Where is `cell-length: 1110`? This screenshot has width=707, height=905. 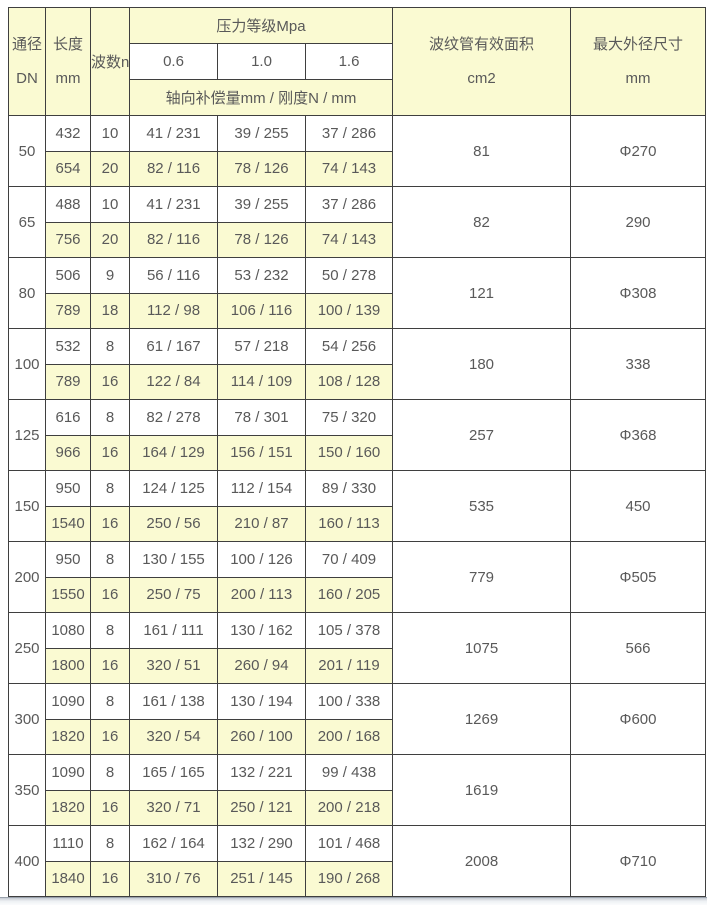 cell-length: 1110 is located at coordinates (68, 843).